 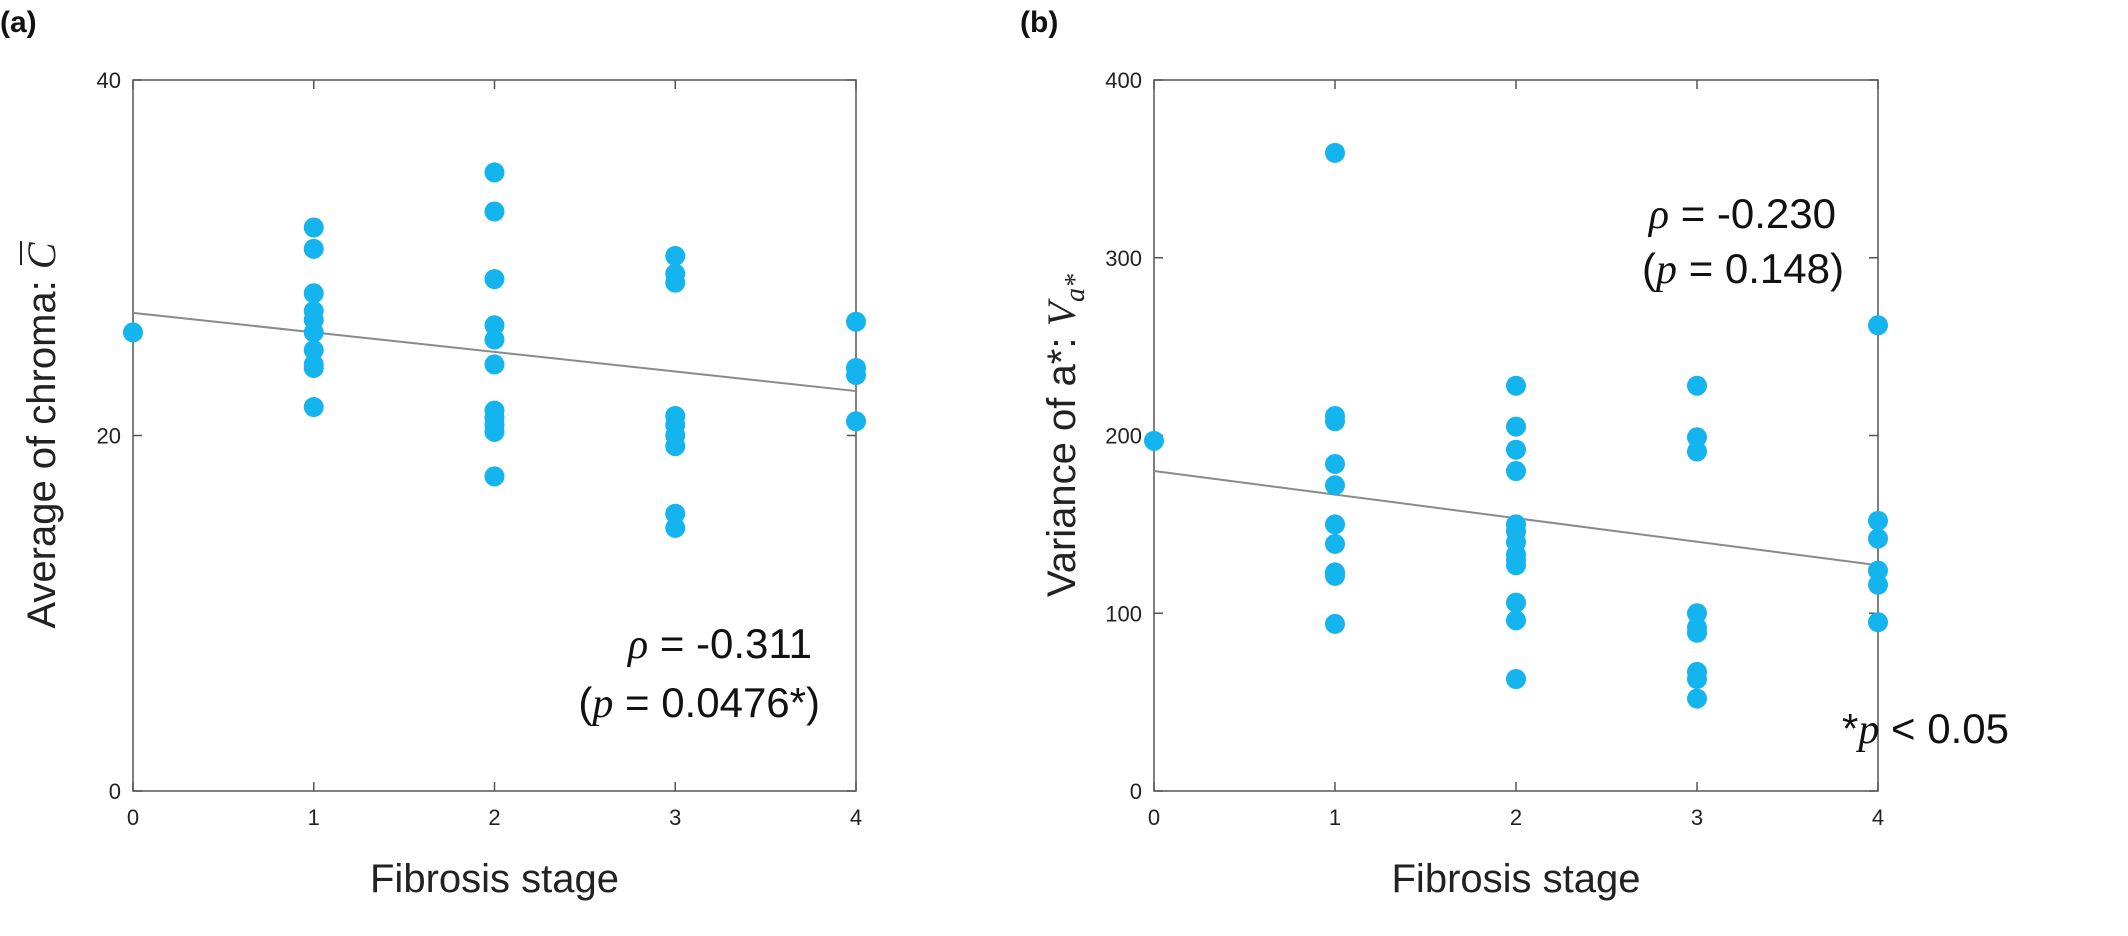 I want to click on p-value: = 0.0476*), so click(x=716, y=702).